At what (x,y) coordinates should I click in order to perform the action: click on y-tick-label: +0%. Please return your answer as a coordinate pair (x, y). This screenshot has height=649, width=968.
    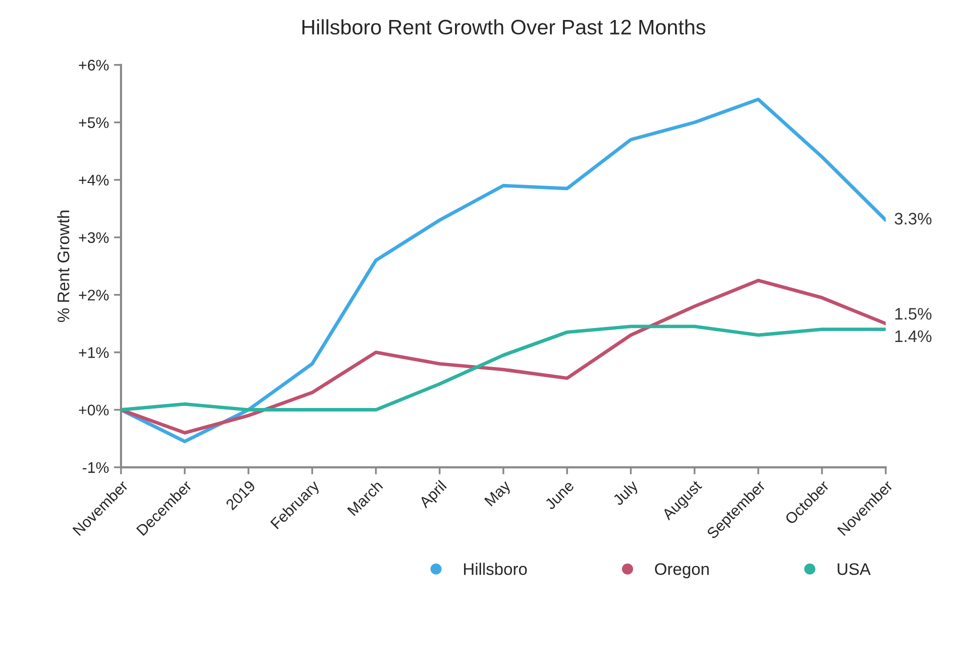
    Looking at the image, I should click on (93, 410).